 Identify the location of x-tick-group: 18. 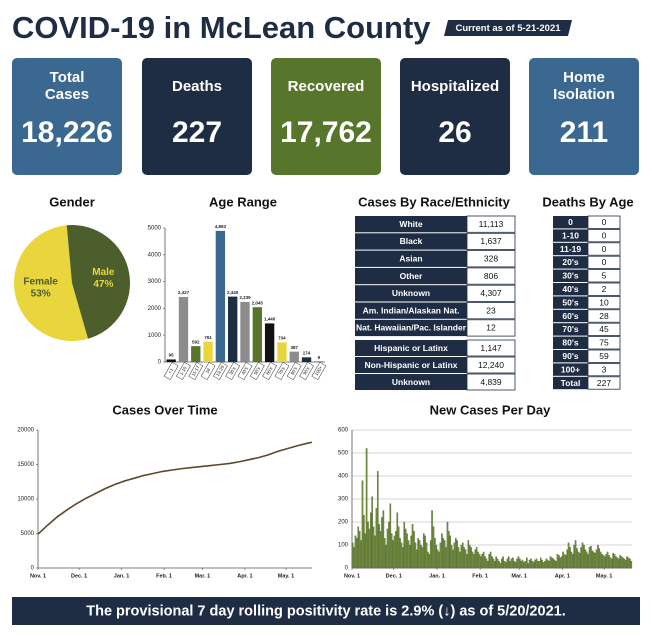
(208, 371).